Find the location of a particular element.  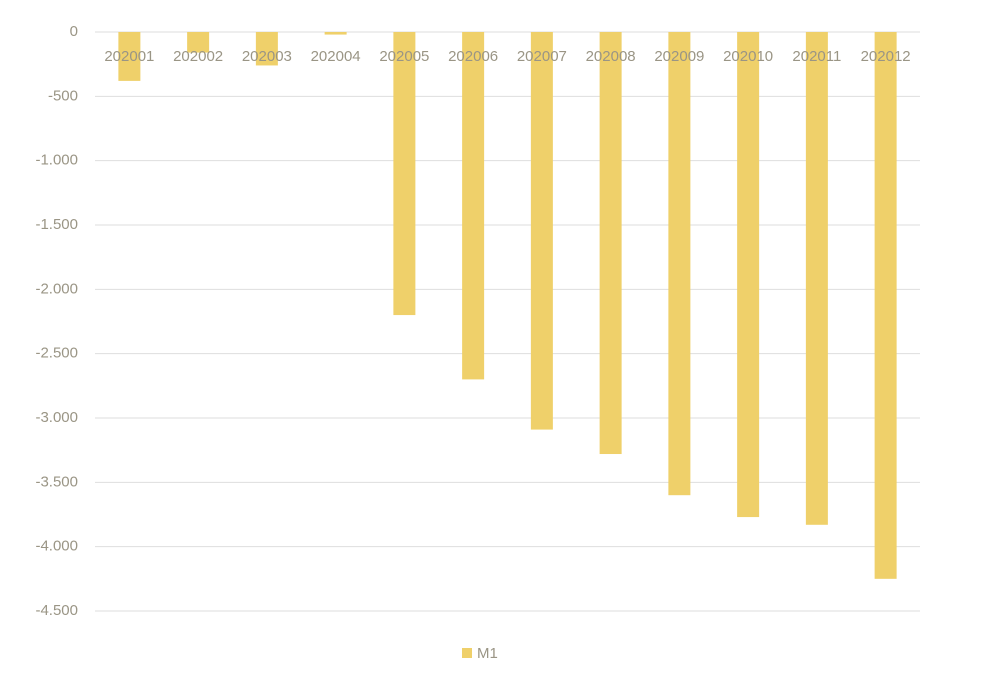

x-tick-label: 202001 is located at coordinates (129, 56).